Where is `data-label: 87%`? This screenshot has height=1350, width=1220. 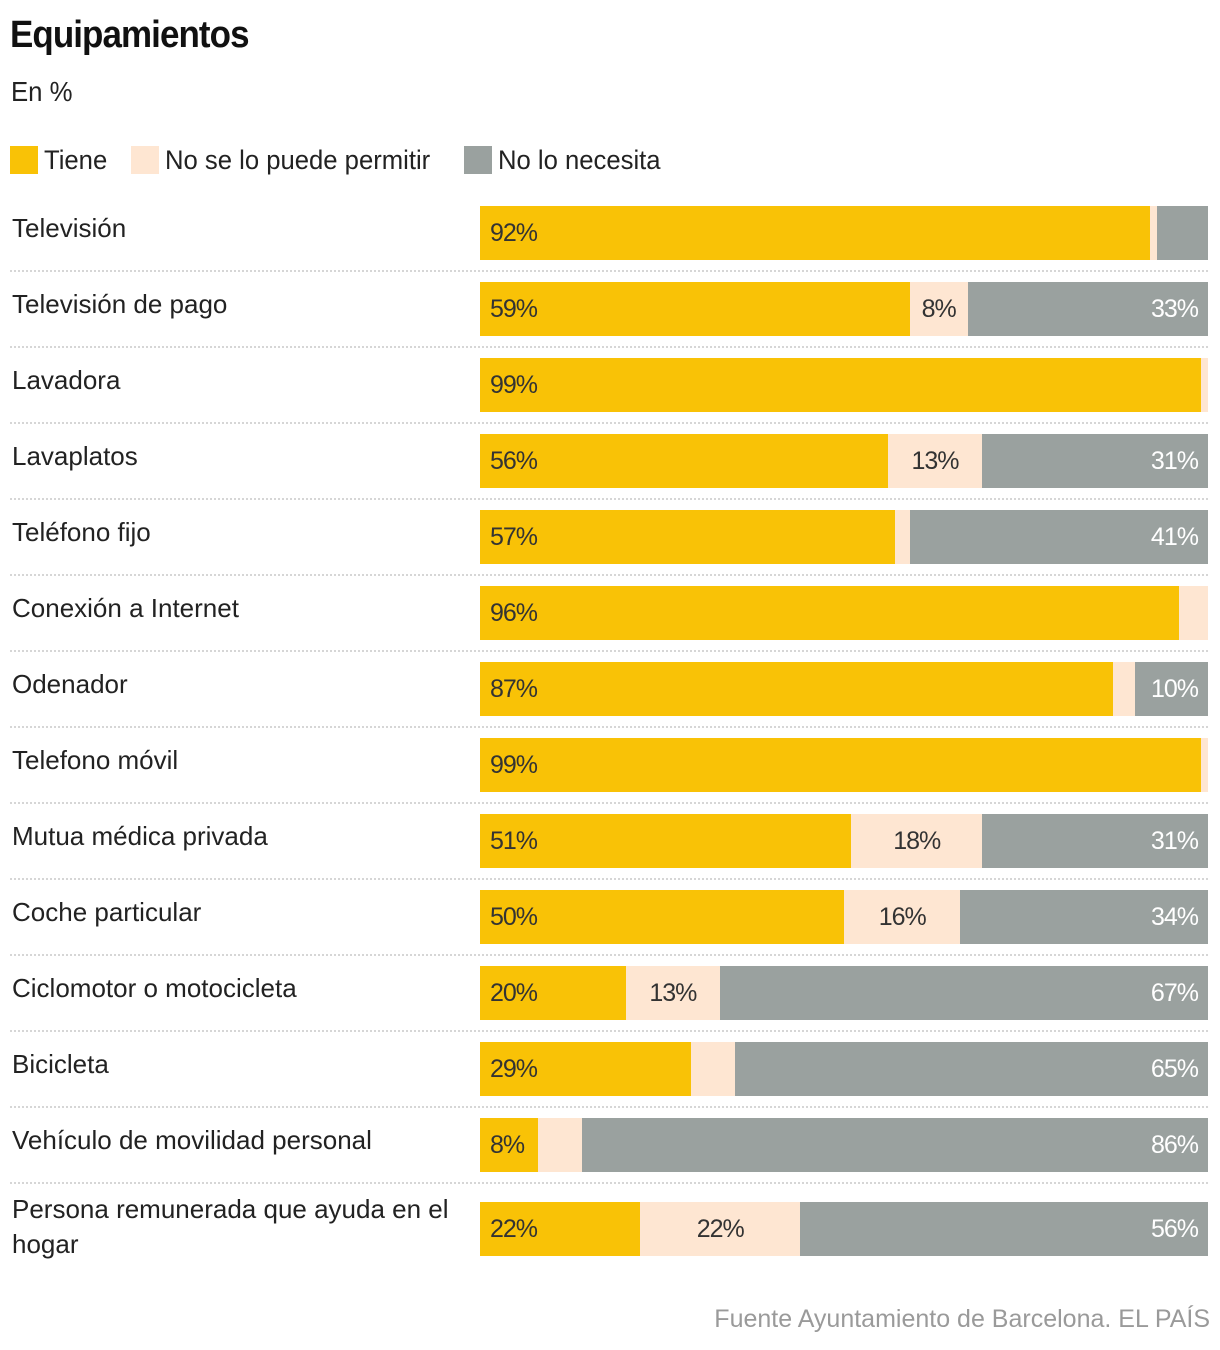
data-label: 87% is located at coordinates (514, 688).